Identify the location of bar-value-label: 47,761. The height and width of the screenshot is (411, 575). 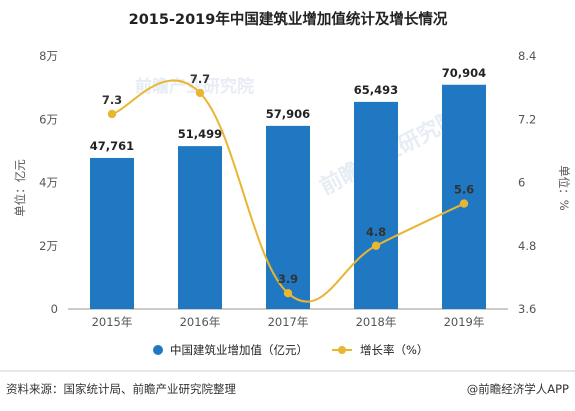
(112, 146).